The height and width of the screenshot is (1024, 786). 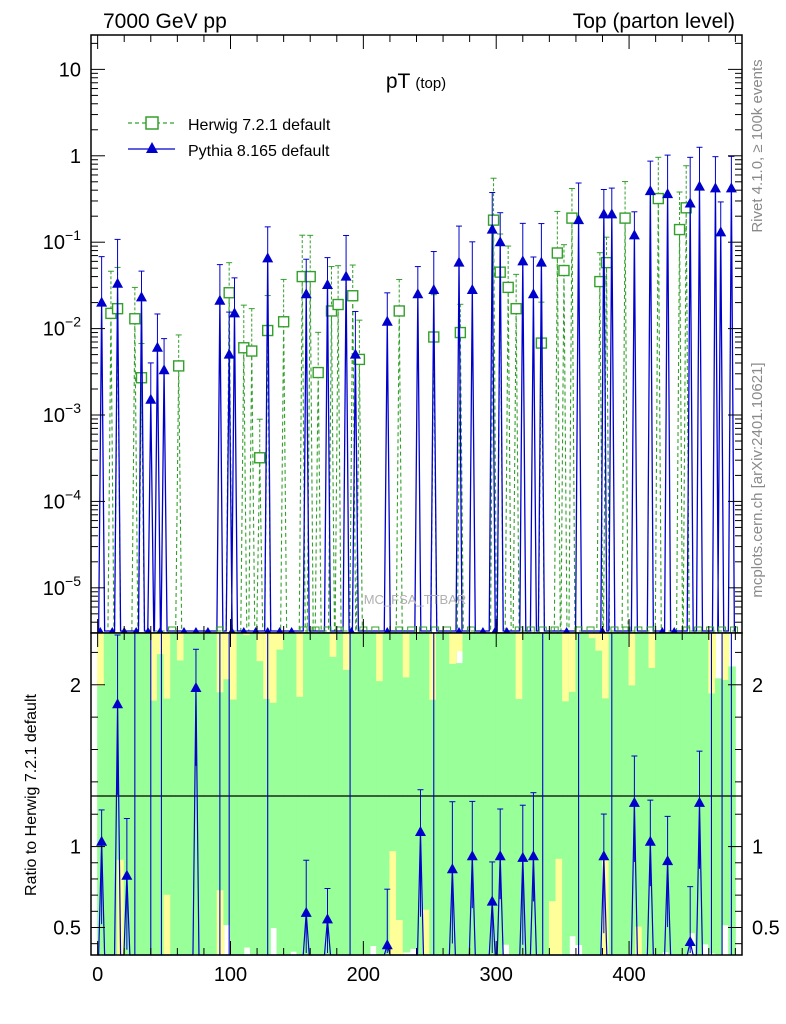 What do you see at coordinates (363, 975) in the screenshot?
I see `ratio-x-tick-label: 200` at bounding box center [363, 975].